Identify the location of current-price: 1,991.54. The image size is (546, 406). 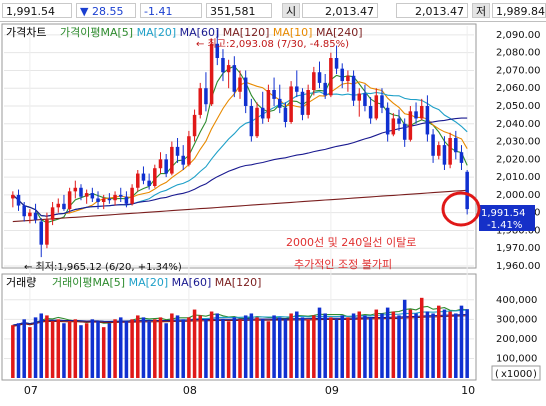
(37, 10).